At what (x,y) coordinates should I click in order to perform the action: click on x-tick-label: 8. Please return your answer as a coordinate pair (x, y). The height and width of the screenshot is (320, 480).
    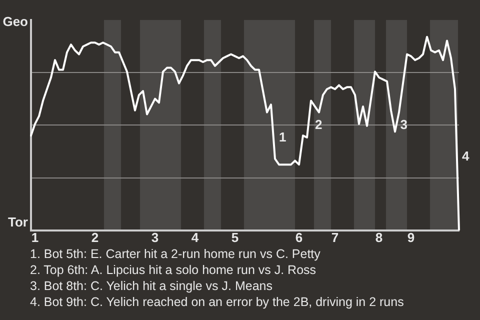
    Looking at the image, I should click on (379, 237).